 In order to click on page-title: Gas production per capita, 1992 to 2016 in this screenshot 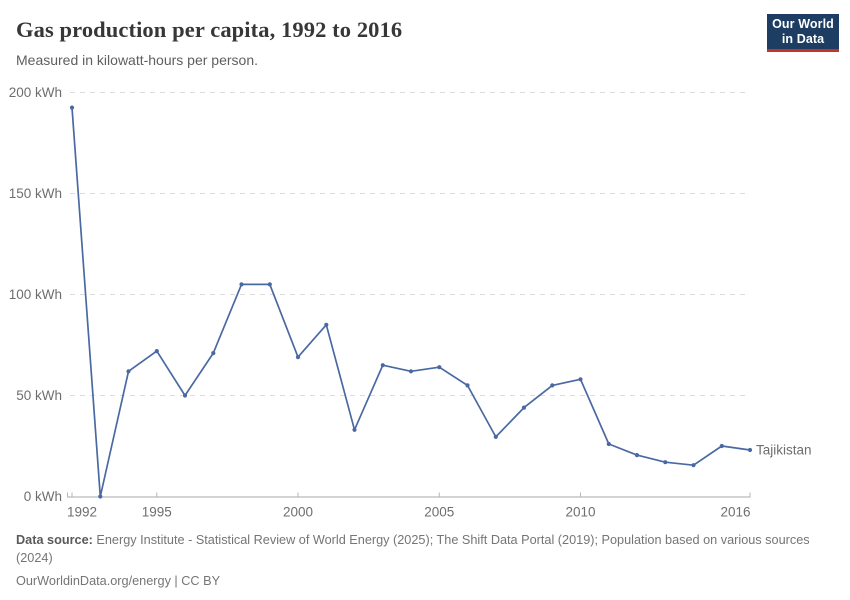, I will do `click(209, 29)`.